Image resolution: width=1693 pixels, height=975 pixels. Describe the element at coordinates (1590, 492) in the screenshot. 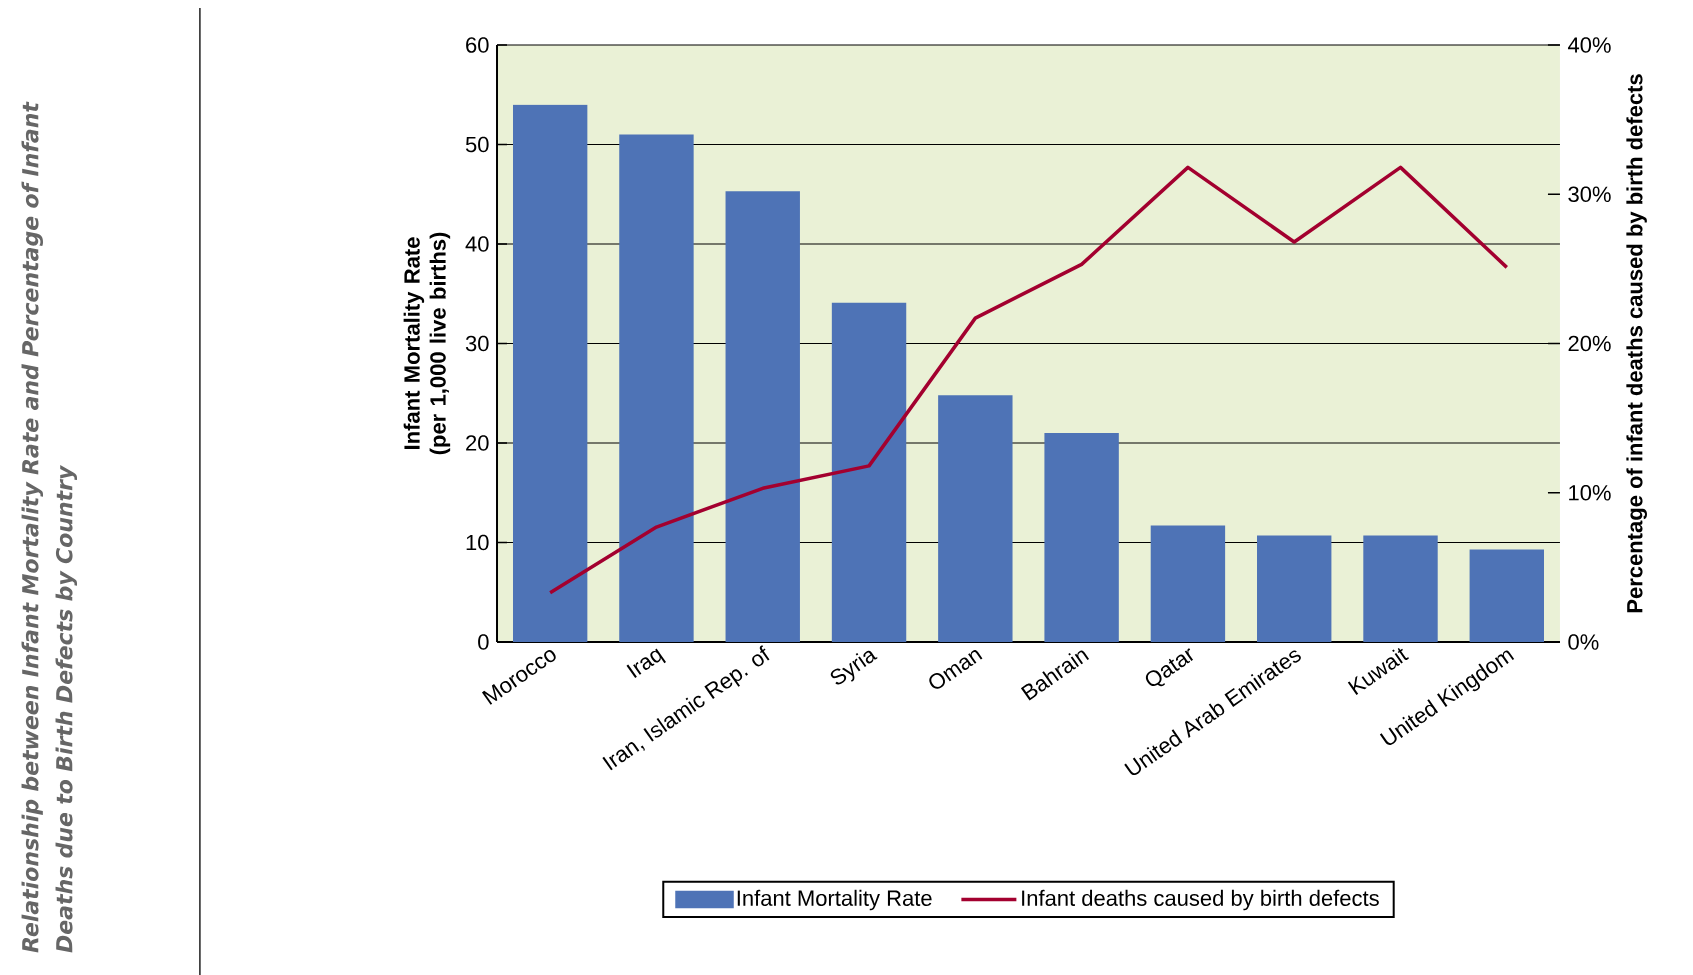

I see `y2-tick-label: 10%` at that location.